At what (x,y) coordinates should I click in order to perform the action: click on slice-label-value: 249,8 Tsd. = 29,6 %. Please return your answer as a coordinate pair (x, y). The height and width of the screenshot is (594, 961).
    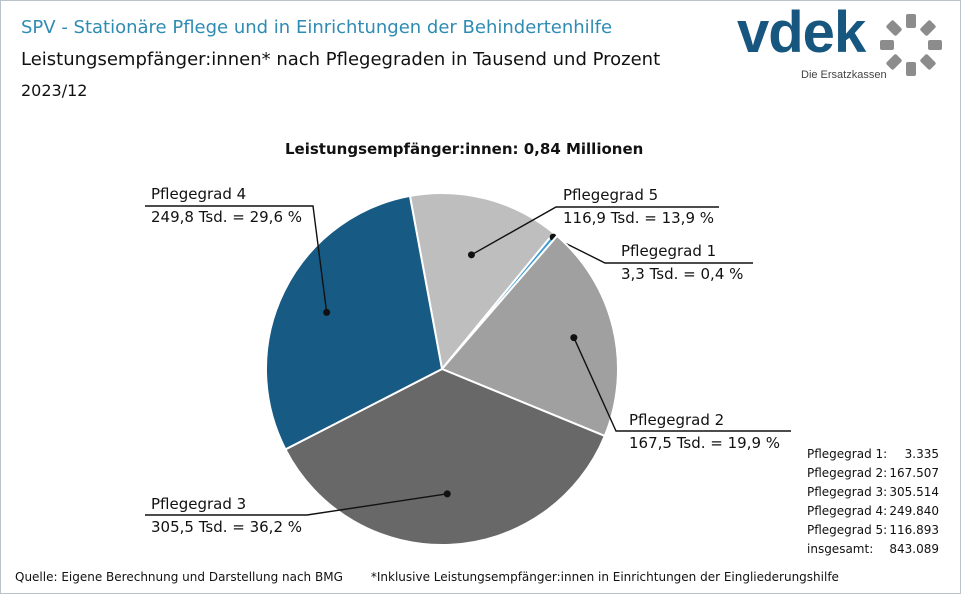
    Looking at the image, I should click on (226, 217).